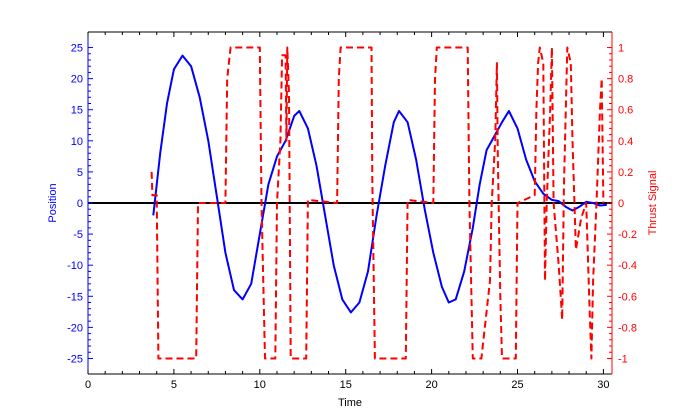 Image resolution: width=680 pixels, height=419 pixels. Describe the element at coordinates (625, 80) in the screenshot. I see `y-right-tick-label: 0.8` at that location.